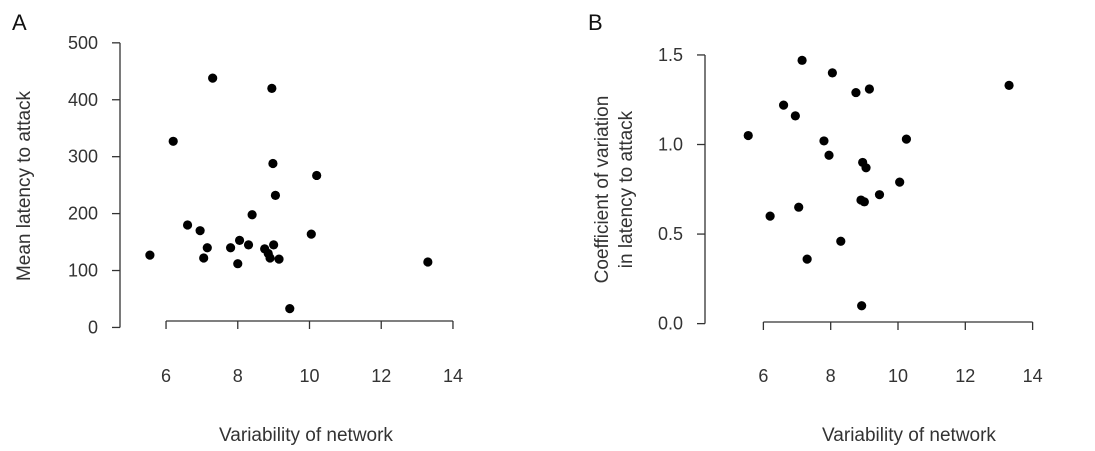 This screenshot has height=451, width=1095. I want to click on y-tick-label: 1.5, so click(670, 55).